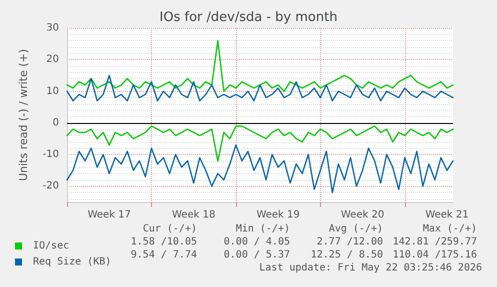 The height and width of the screenshot is (287, 497). Describe the element at coordinates (349, 242) in the screenshot. I see `text: 2.77 /12.00` at that location.